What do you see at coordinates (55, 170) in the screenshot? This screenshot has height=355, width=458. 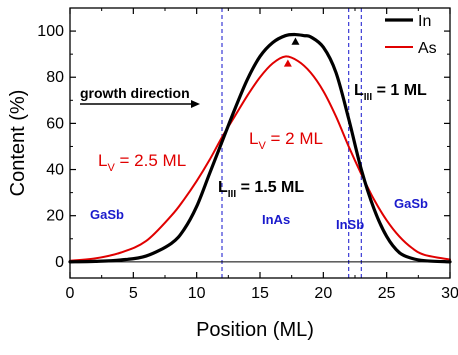 I see `y-tick-label: 40` at bounding box center [55, 170].